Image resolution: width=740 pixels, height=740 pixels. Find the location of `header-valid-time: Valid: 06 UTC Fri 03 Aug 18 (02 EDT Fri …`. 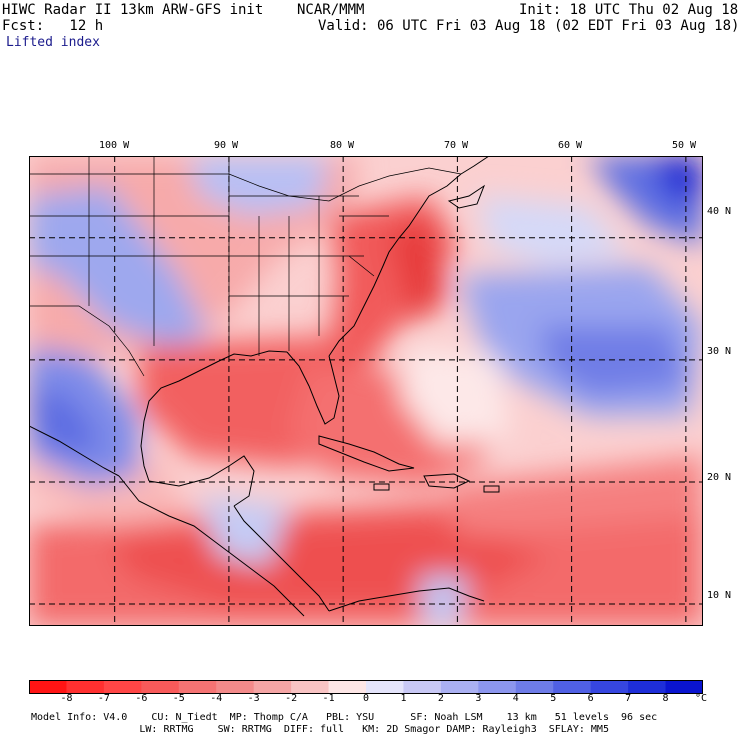

header-valid-time: Valid: 06 UTC Fri 03 Aug 18 (02 EDT Fri … is located at coordinates (529, 26).